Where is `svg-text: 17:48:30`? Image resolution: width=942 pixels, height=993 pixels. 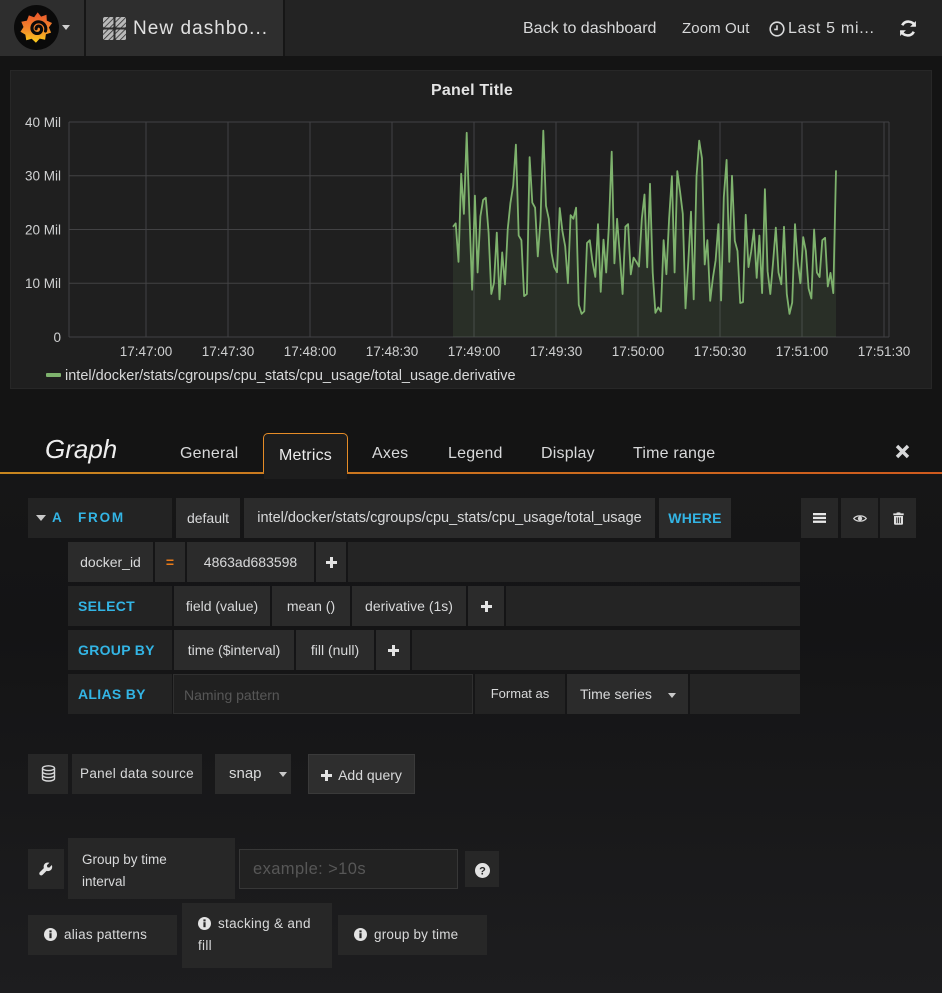
svg-text: 17:48:30 is located at coordinates (392, 351).